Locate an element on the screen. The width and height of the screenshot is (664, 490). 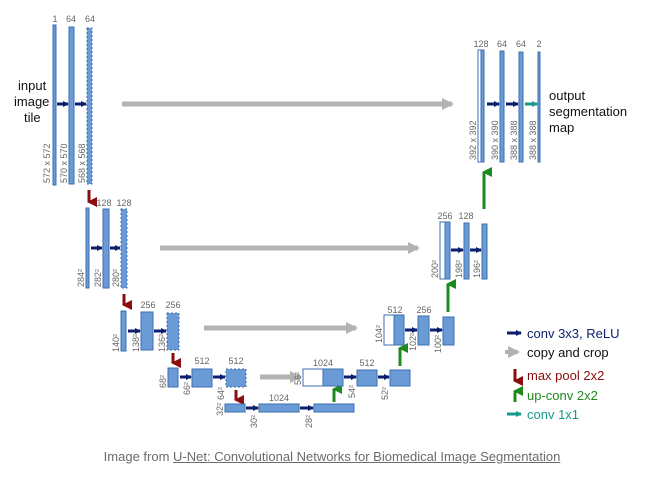
output-label: output is located at coordinates (567, 95).